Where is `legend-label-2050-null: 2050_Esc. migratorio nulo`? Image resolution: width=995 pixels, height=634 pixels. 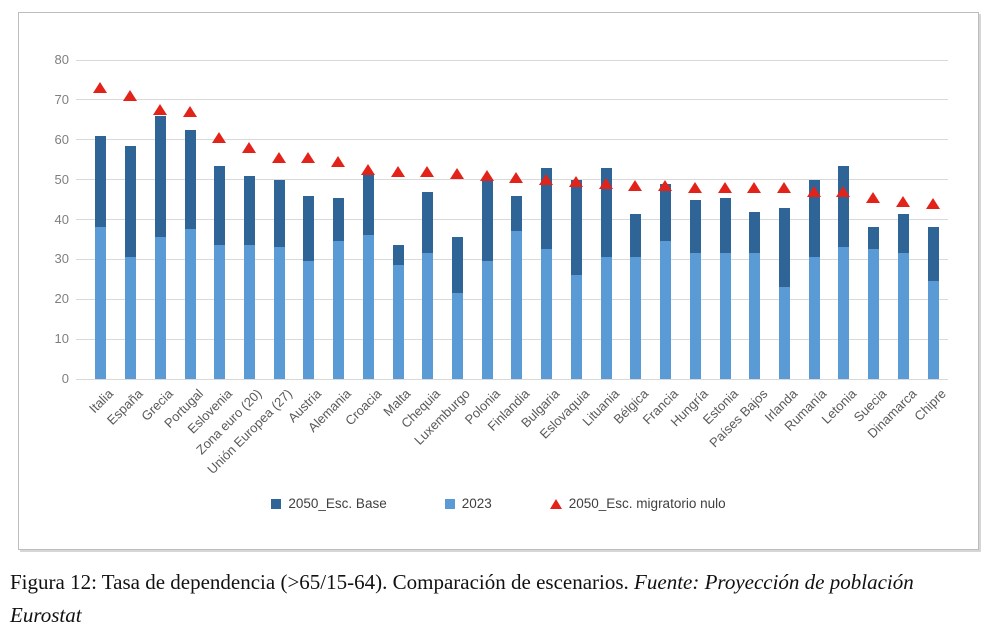
legend-label-2050-null: 2050_Esc. migratorio nulo is located at coordinates (647, 503).